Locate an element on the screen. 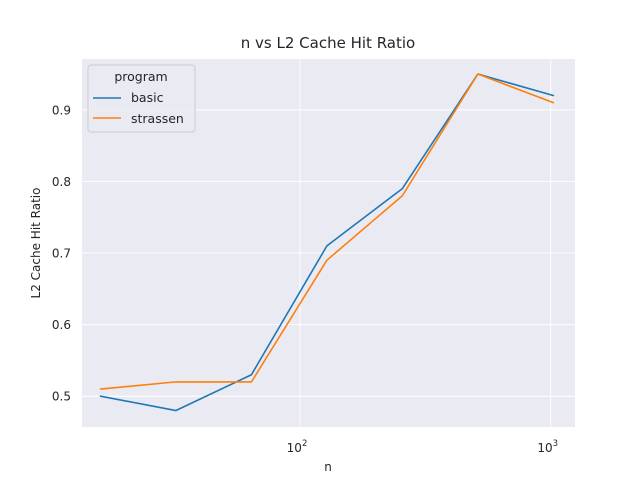 Image resolution: width=640 pixels, height=480 pixels. y-tick-label: 0.5 is located at coordinates (61, 397).